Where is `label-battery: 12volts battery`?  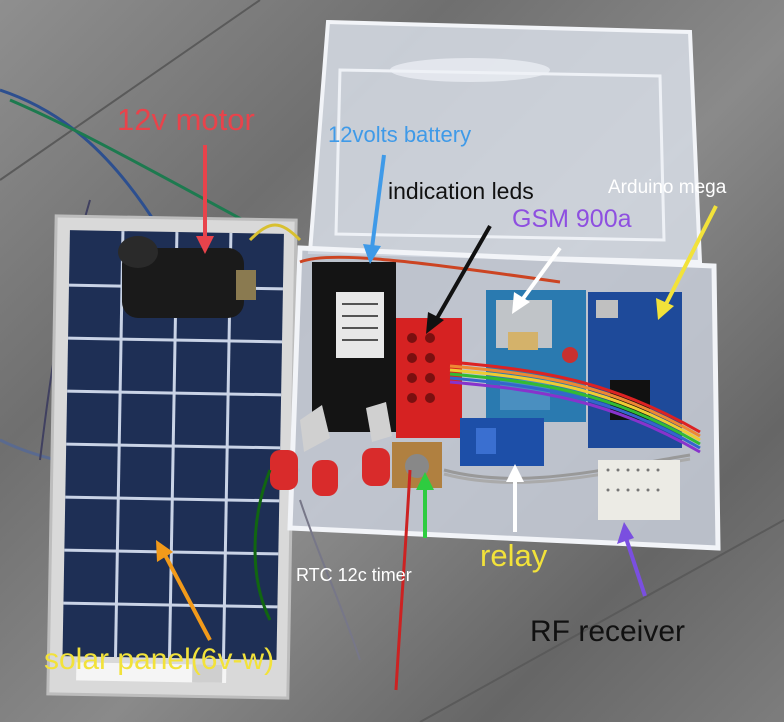
label-battery: 12volts battery is located at coordinates (400, 134).